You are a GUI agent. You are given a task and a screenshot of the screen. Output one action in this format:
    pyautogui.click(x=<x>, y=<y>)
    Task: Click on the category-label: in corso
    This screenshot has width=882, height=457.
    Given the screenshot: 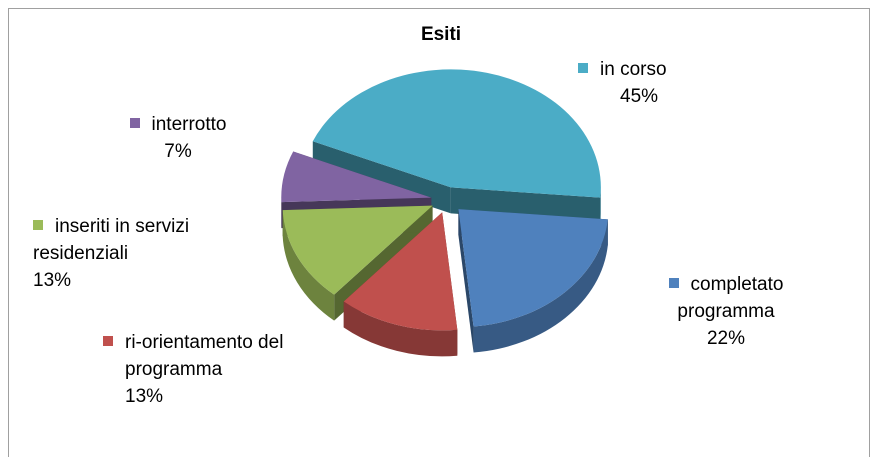 What is the action you would take?
    pyautogui.click(x=633, y=69)
    